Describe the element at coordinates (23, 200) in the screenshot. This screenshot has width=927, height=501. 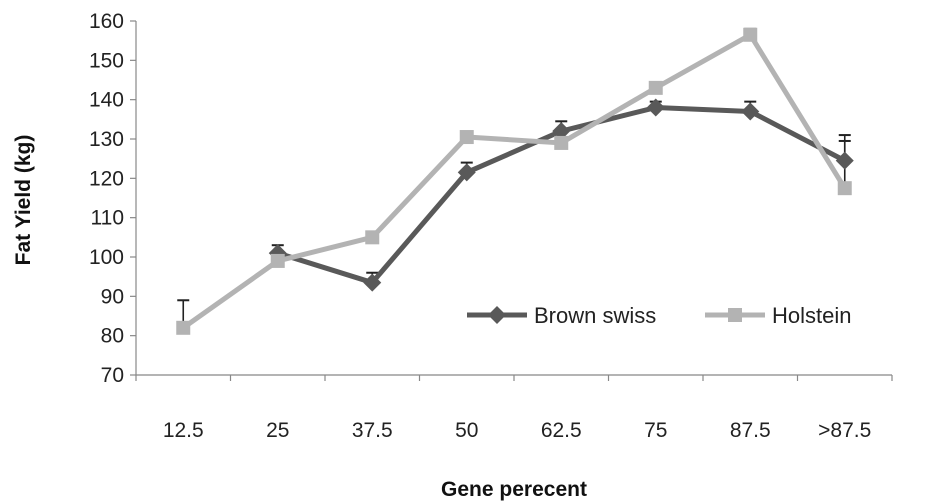
I see `y-axis-title: Fat Yield (kg)` at that location.